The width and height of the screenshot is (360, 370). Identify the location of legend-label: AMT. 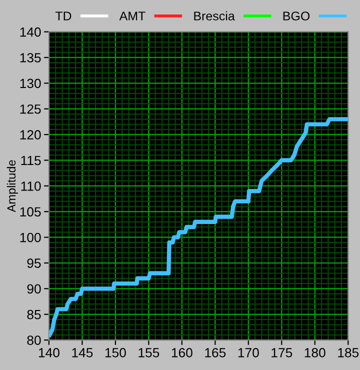
(132, 16).